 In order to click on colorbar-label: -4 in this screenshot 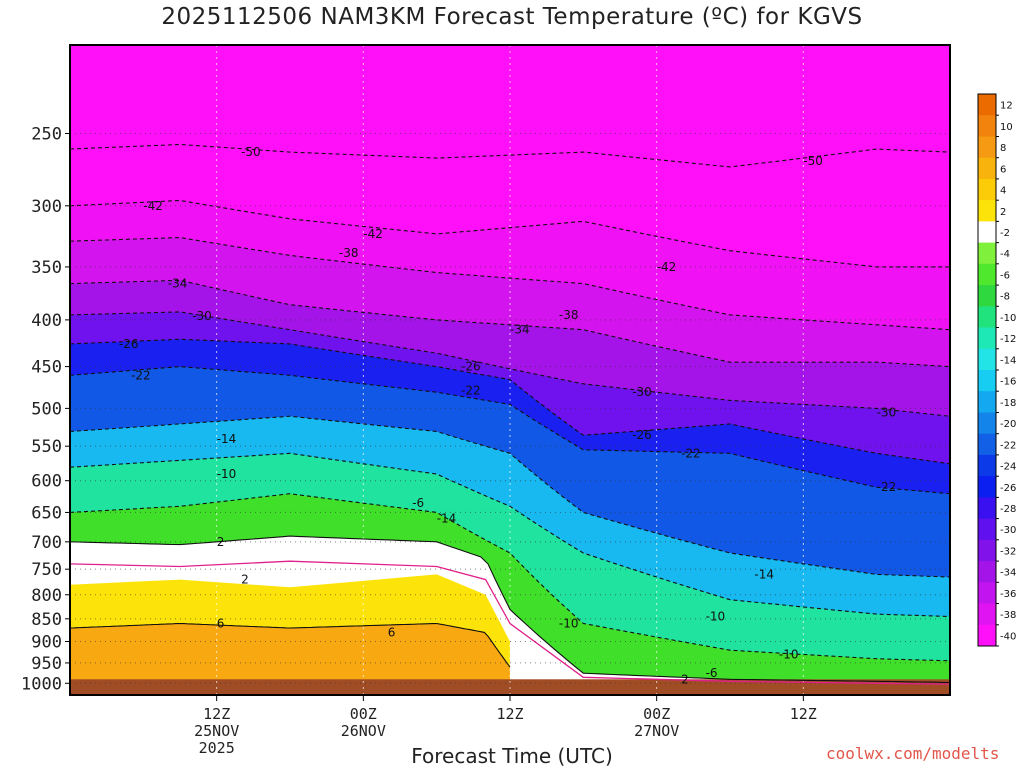, I will do `click(1005, 254)`.